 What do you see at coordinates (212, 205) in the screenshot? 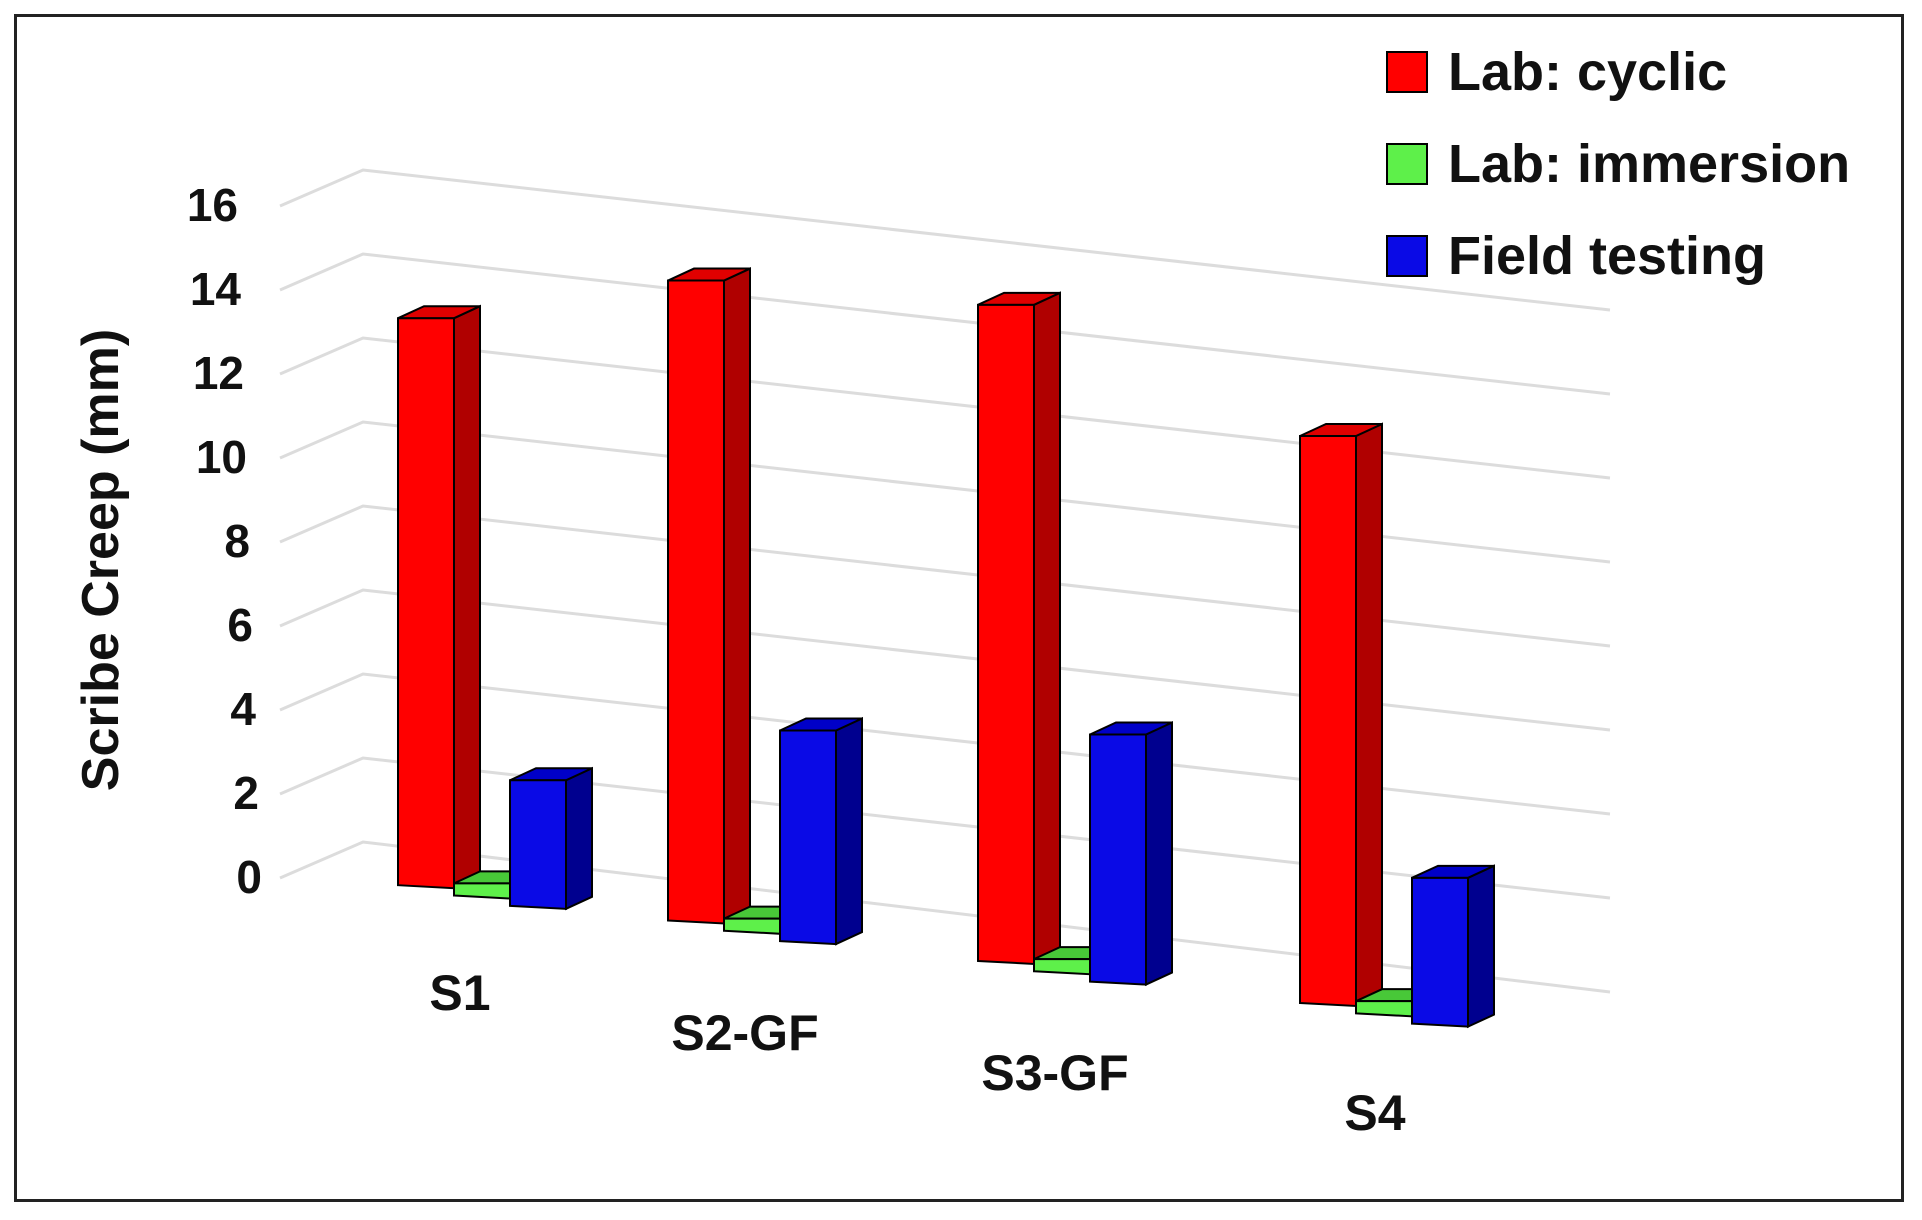
I see `y-tick-label: 16` at bounding box center [212, 205].